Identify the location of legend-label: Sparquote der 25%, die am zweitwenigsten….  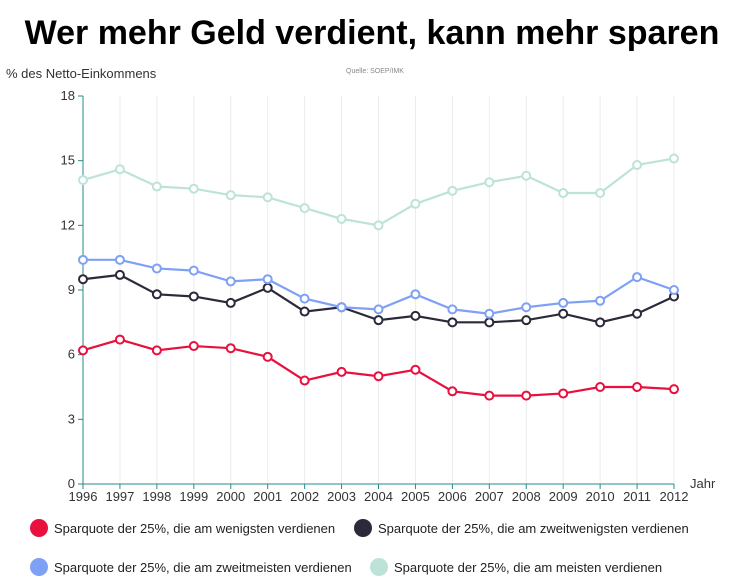
(533, 528).